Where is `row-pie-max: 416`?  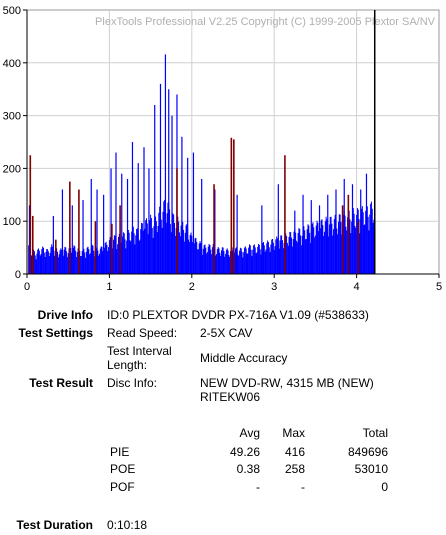 row-pie-max: 416 is located at coordinates (294, 452).